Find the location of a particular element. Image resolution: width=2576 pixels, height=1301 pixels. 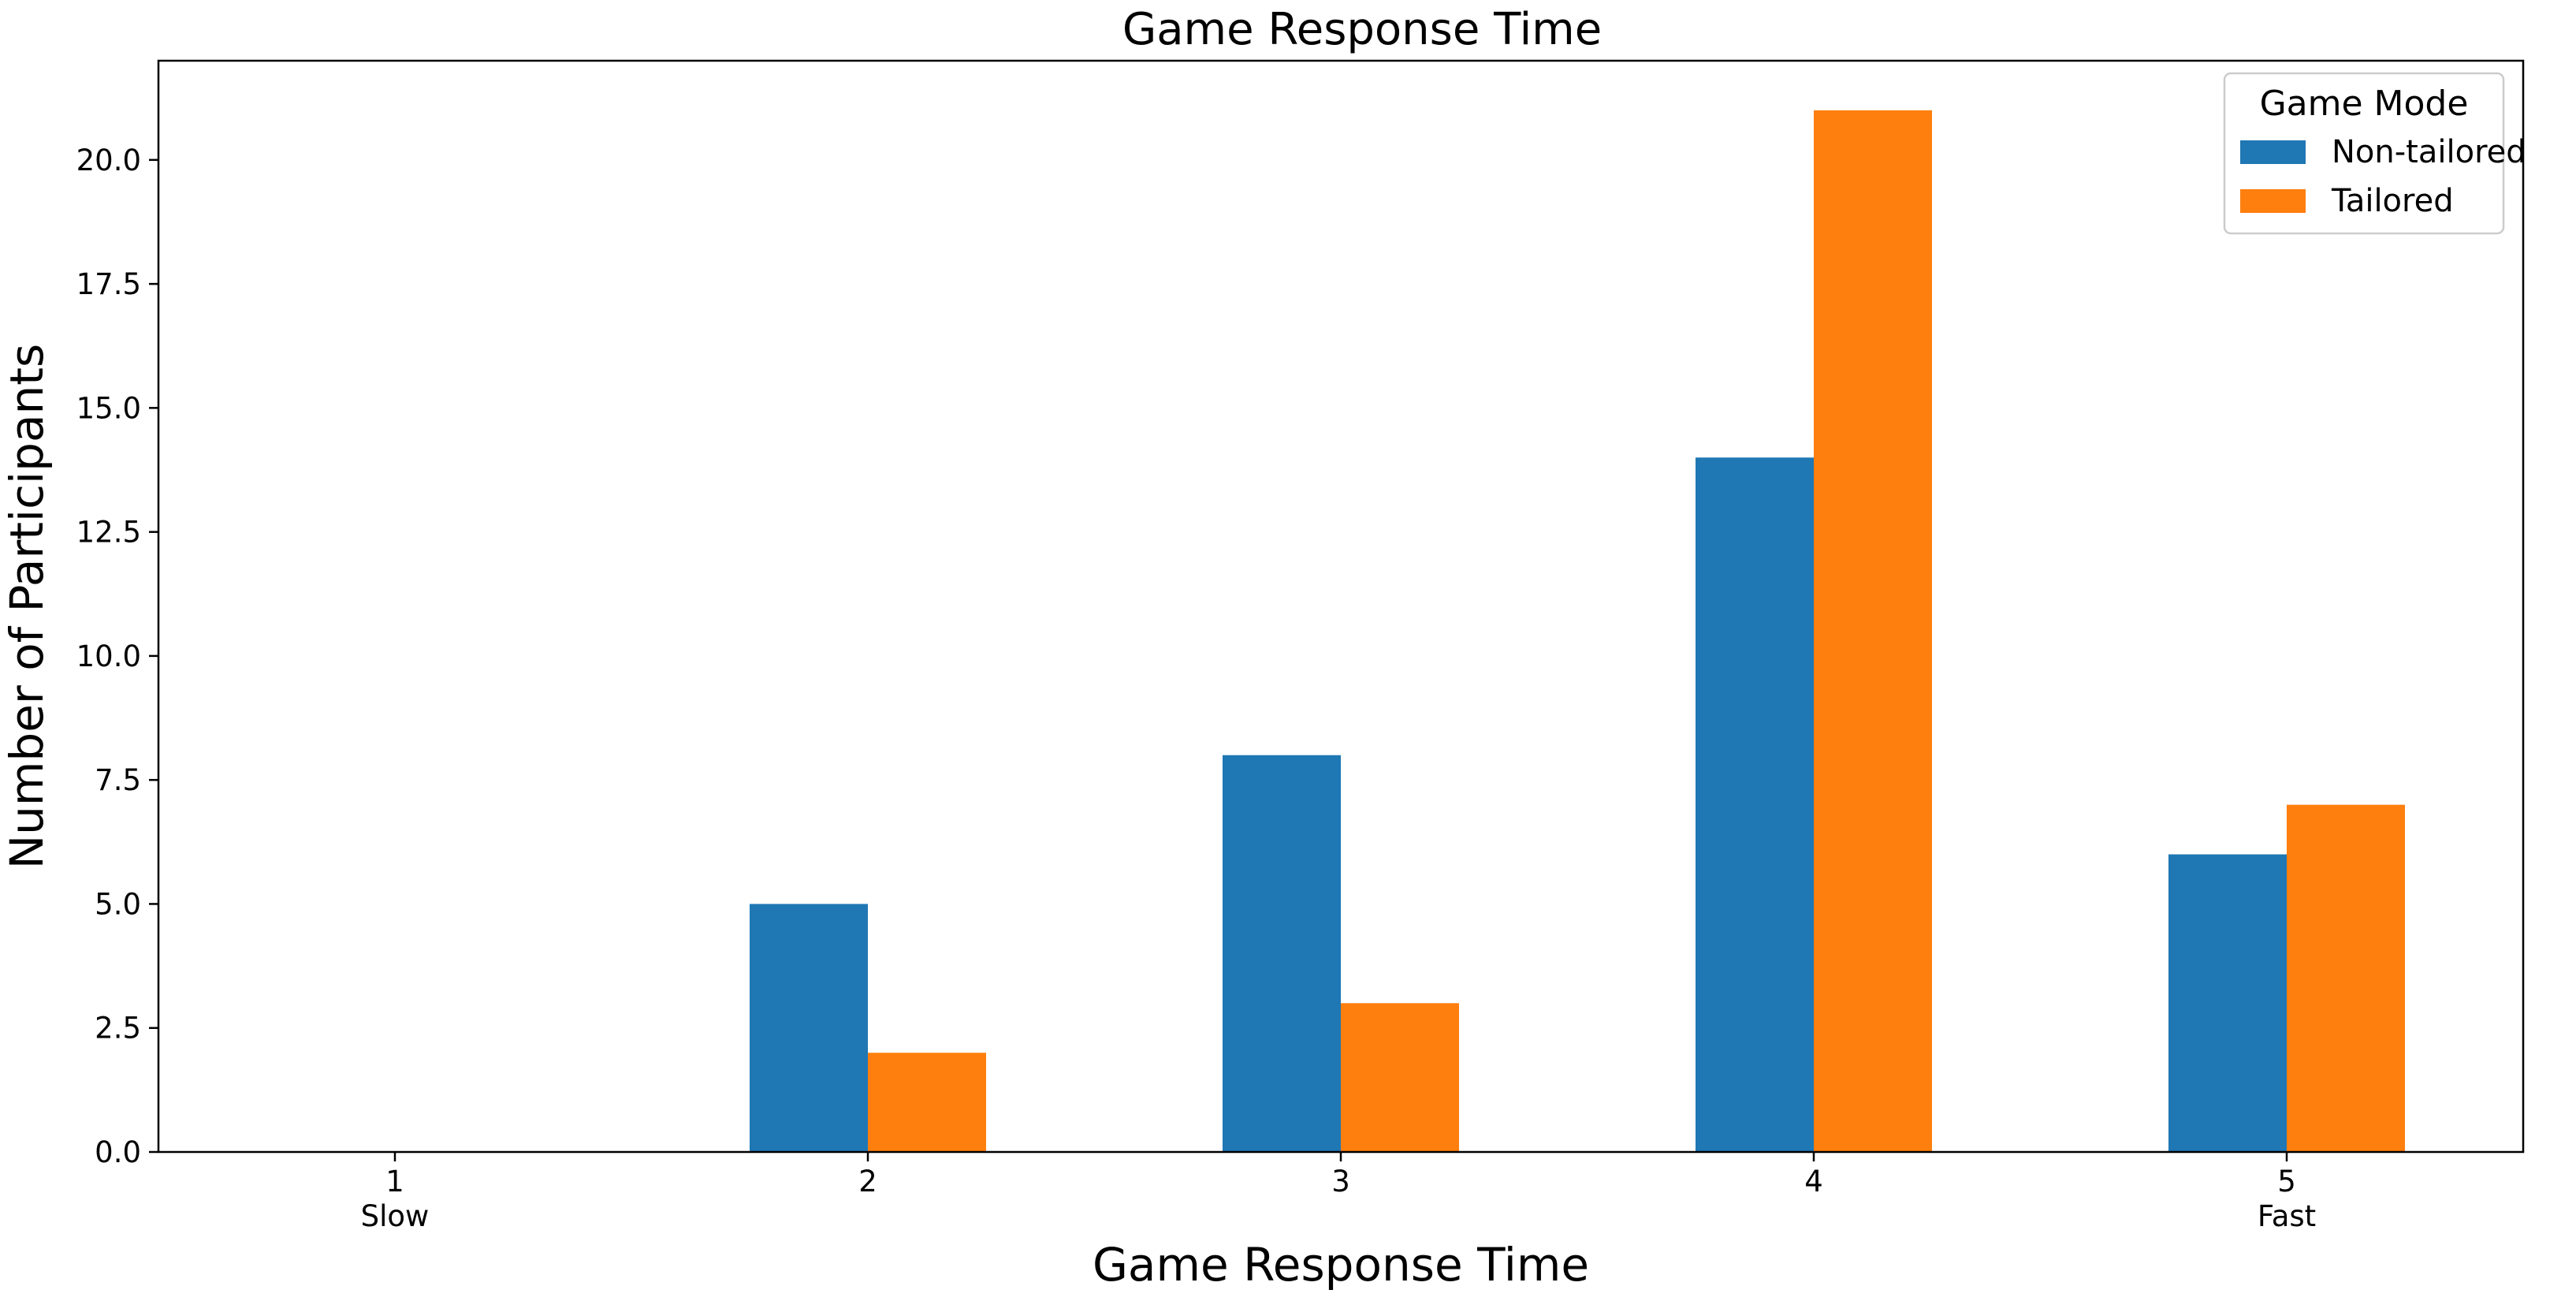

x-tick-label: 4 is located at coordinates (1813, 1181).